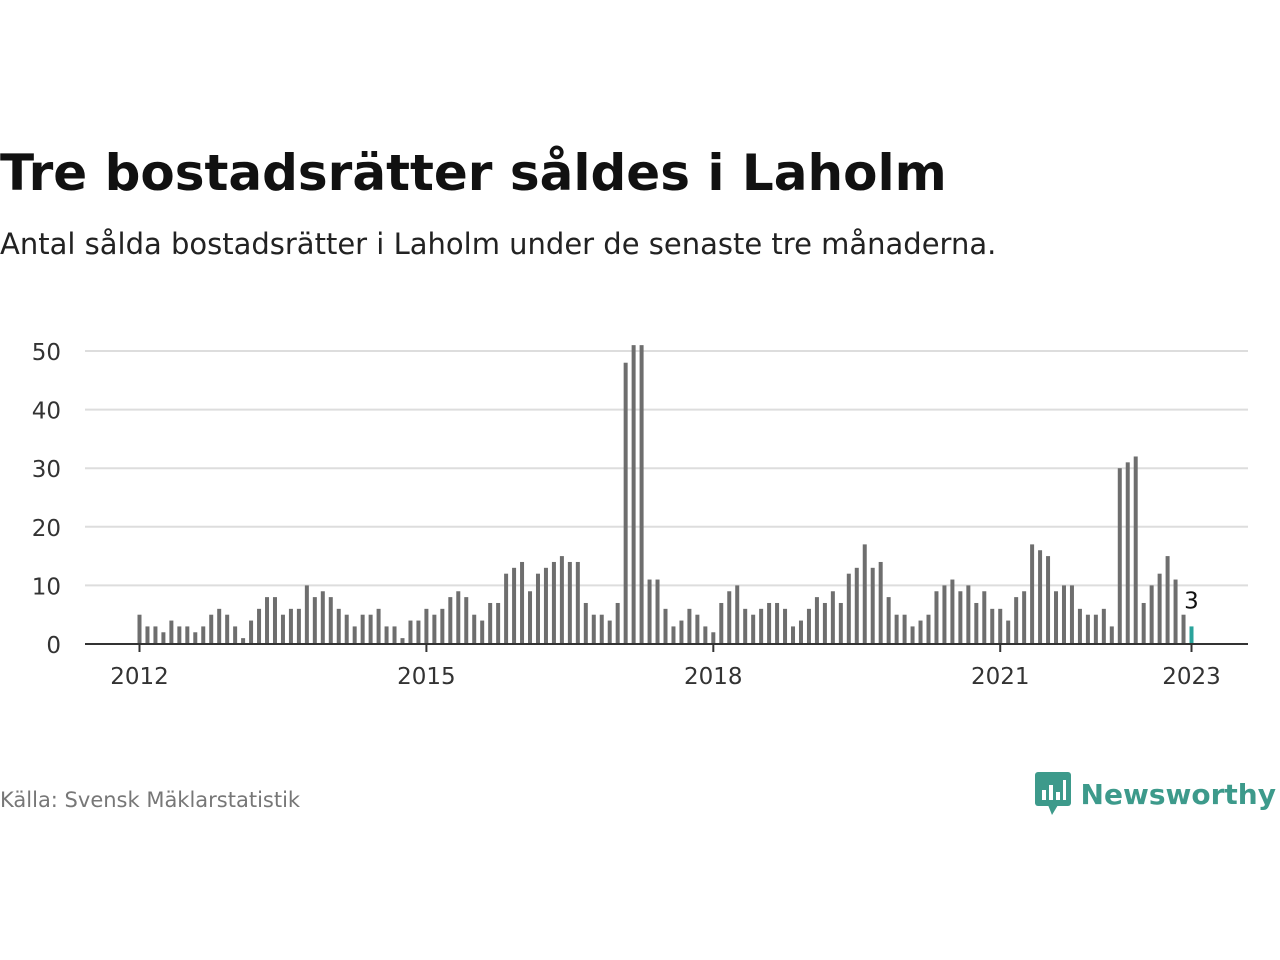 The width and height of the screenshot is (1280, 960). I want to click on y-tick-label: 0, so click(53, 646).